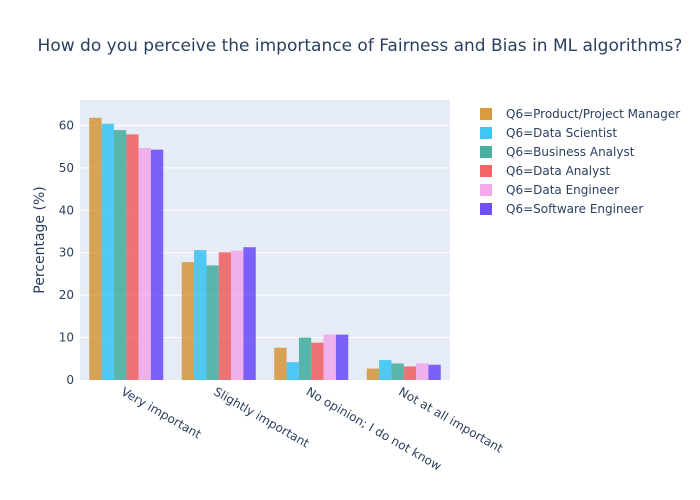 The image size is (700, 500). Describe the element at coordinates (561, 133) in the screenshot. I see `legend-label: Q6=Data Scientist` at that location.